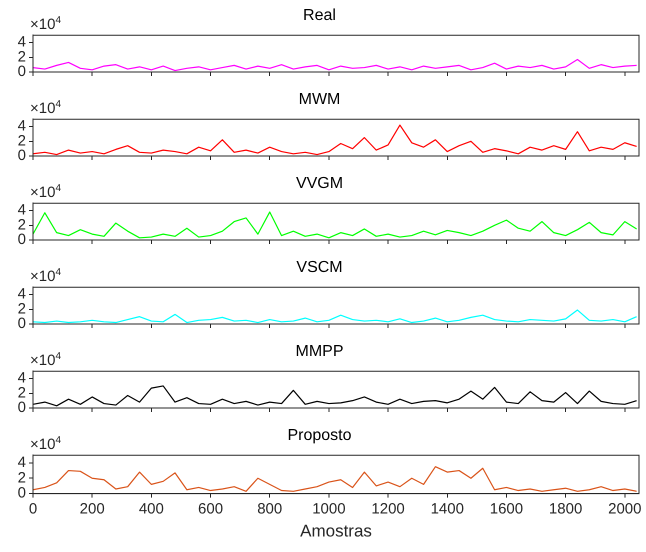 This screenshot has width=646, height=552. What do you see at coordinates (151, 509) in the screenshot?
I see `x-tick-label: 400` at bounding box center [151, 509].